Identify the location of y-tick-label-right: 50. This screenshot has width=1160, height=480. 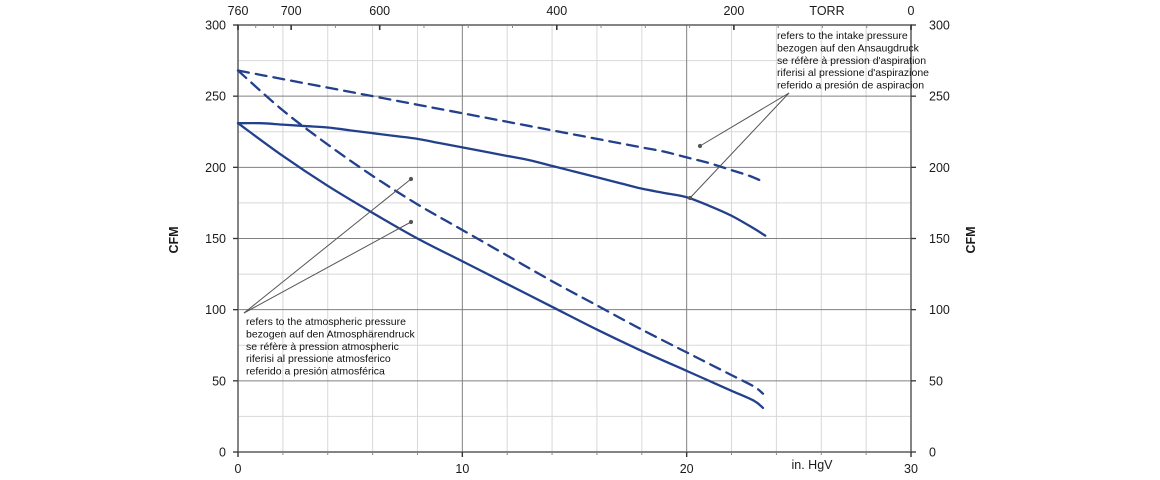
(936, 381).